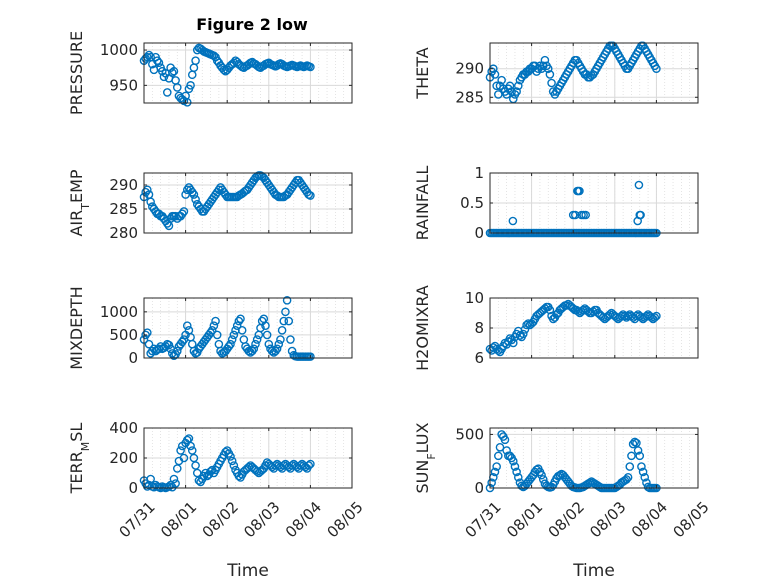 The height and width of the screenshot is (587, 778). What do you see at coordinates (479, 173) in the screenshot?
I see `y-tick-label: 1` at bounding box center [479, 173].